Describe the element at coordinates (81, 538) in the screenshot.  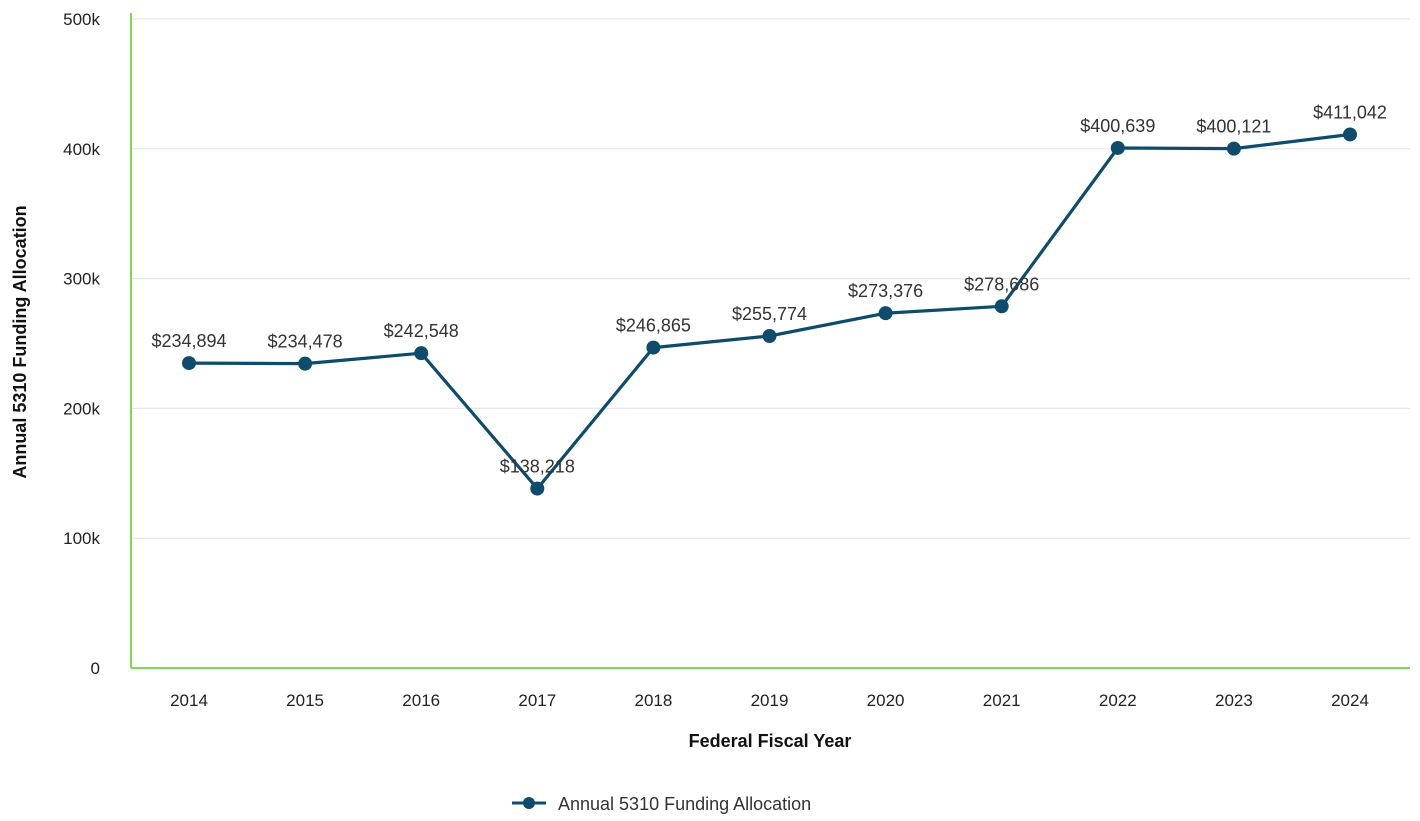
I see `y-tick-label-100k: 100k` at that location.